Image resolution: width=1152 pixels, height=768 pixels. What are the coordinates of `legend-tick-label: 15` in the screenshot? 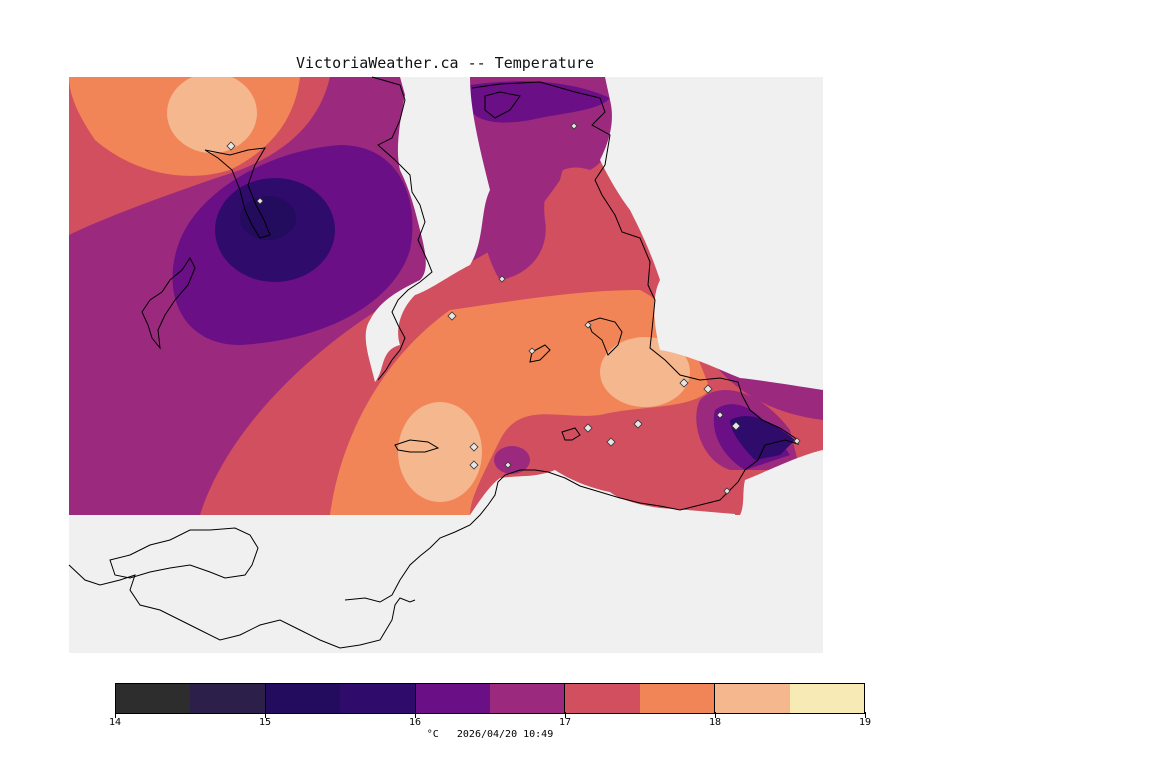 It's located at (265, 722).